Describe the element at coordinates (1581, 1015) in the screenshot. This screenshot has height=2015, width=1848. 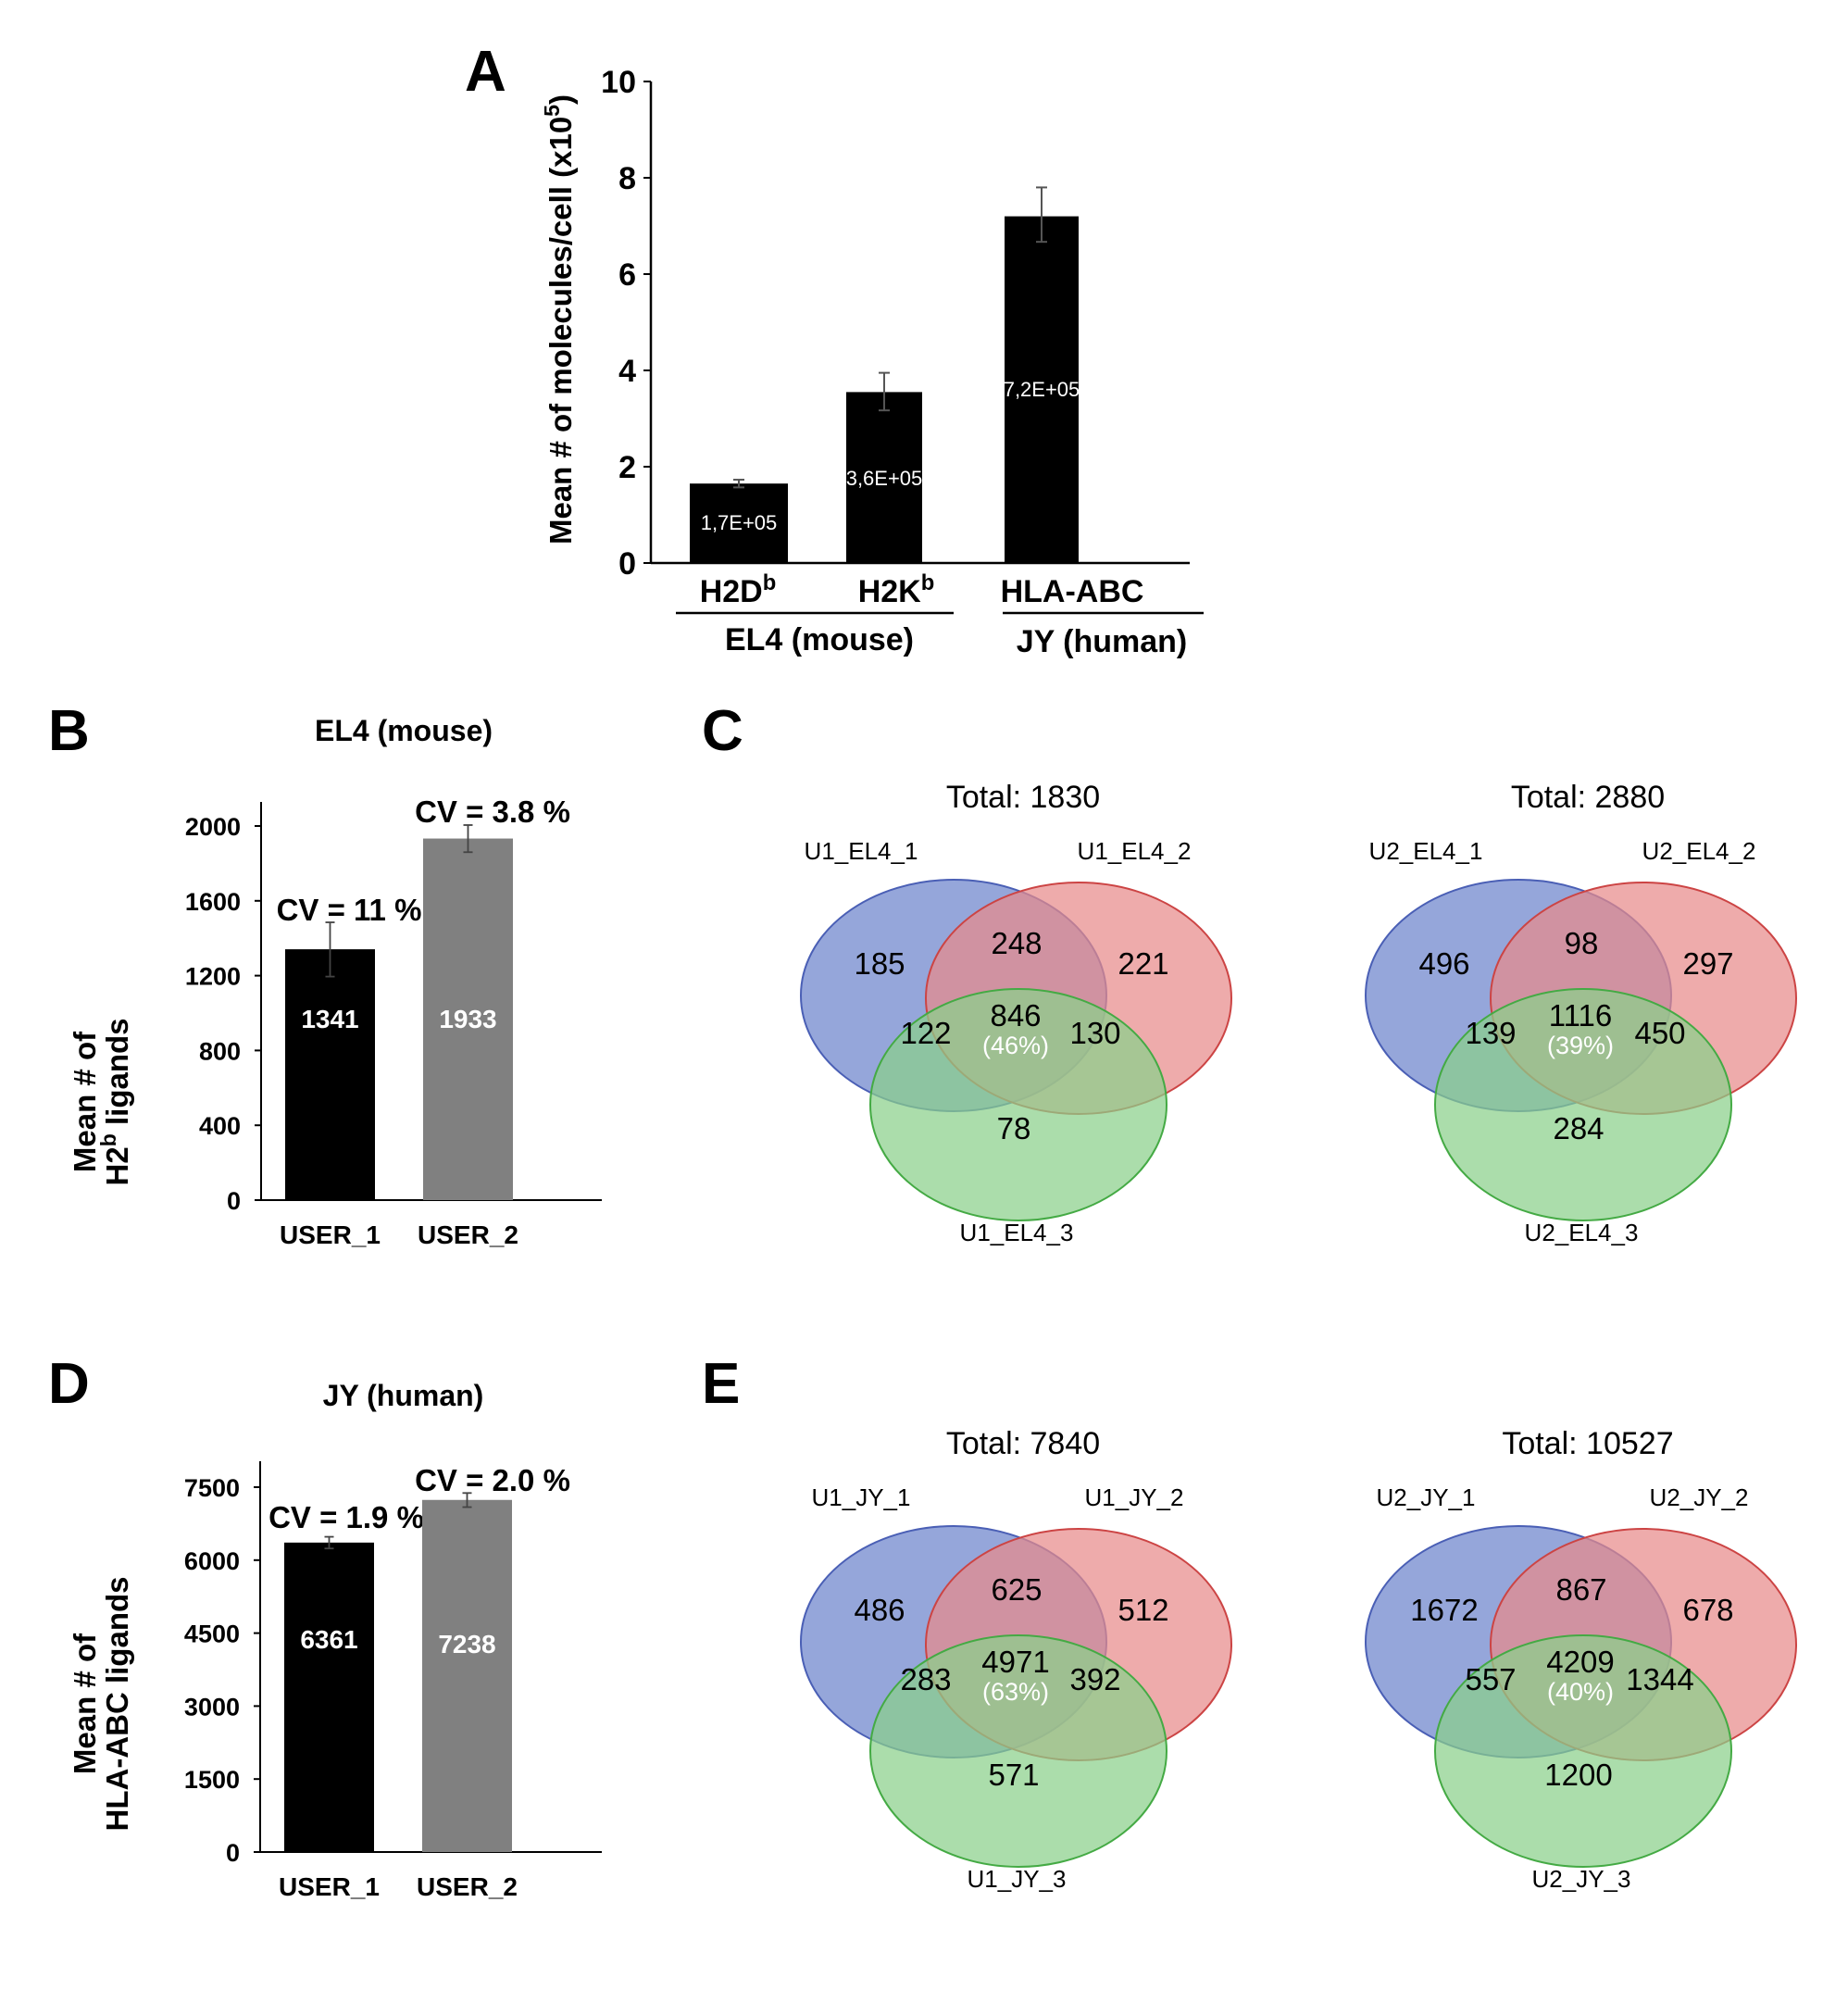
I see `venn-s123: 1116` at that location.